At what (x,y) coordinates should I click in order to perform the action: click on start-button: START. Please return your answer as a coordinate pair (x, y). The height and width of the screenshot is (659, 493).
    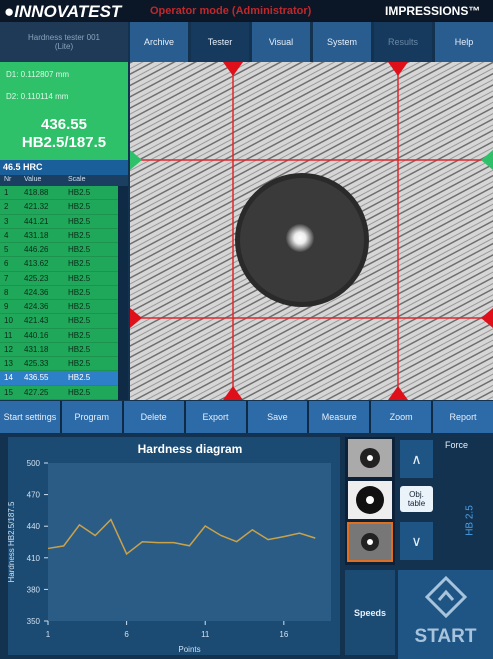
    Looking at the image, I should click on (445, 614).